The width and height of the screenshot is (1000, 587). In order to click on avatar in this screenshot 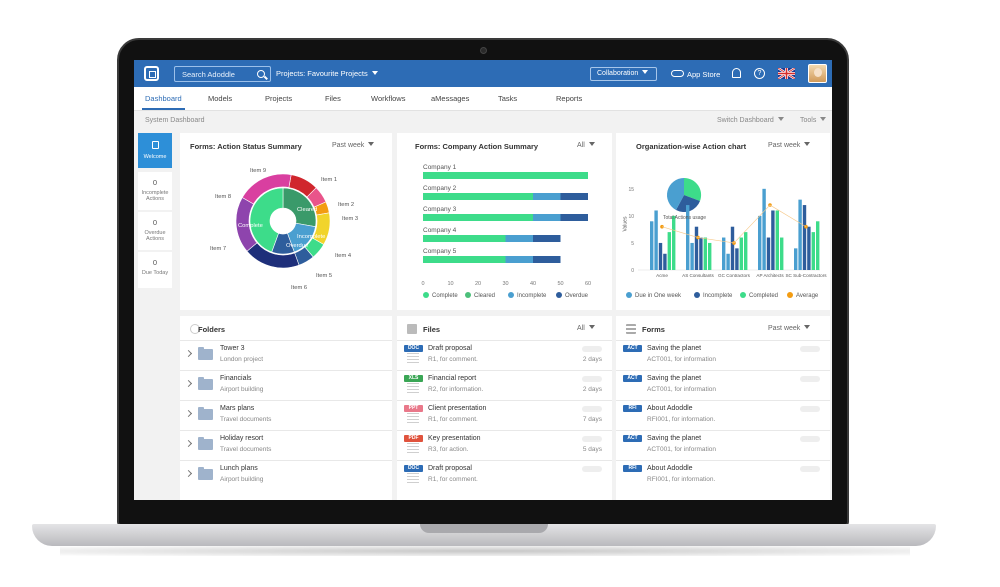, I will do `click(817, 73)`.